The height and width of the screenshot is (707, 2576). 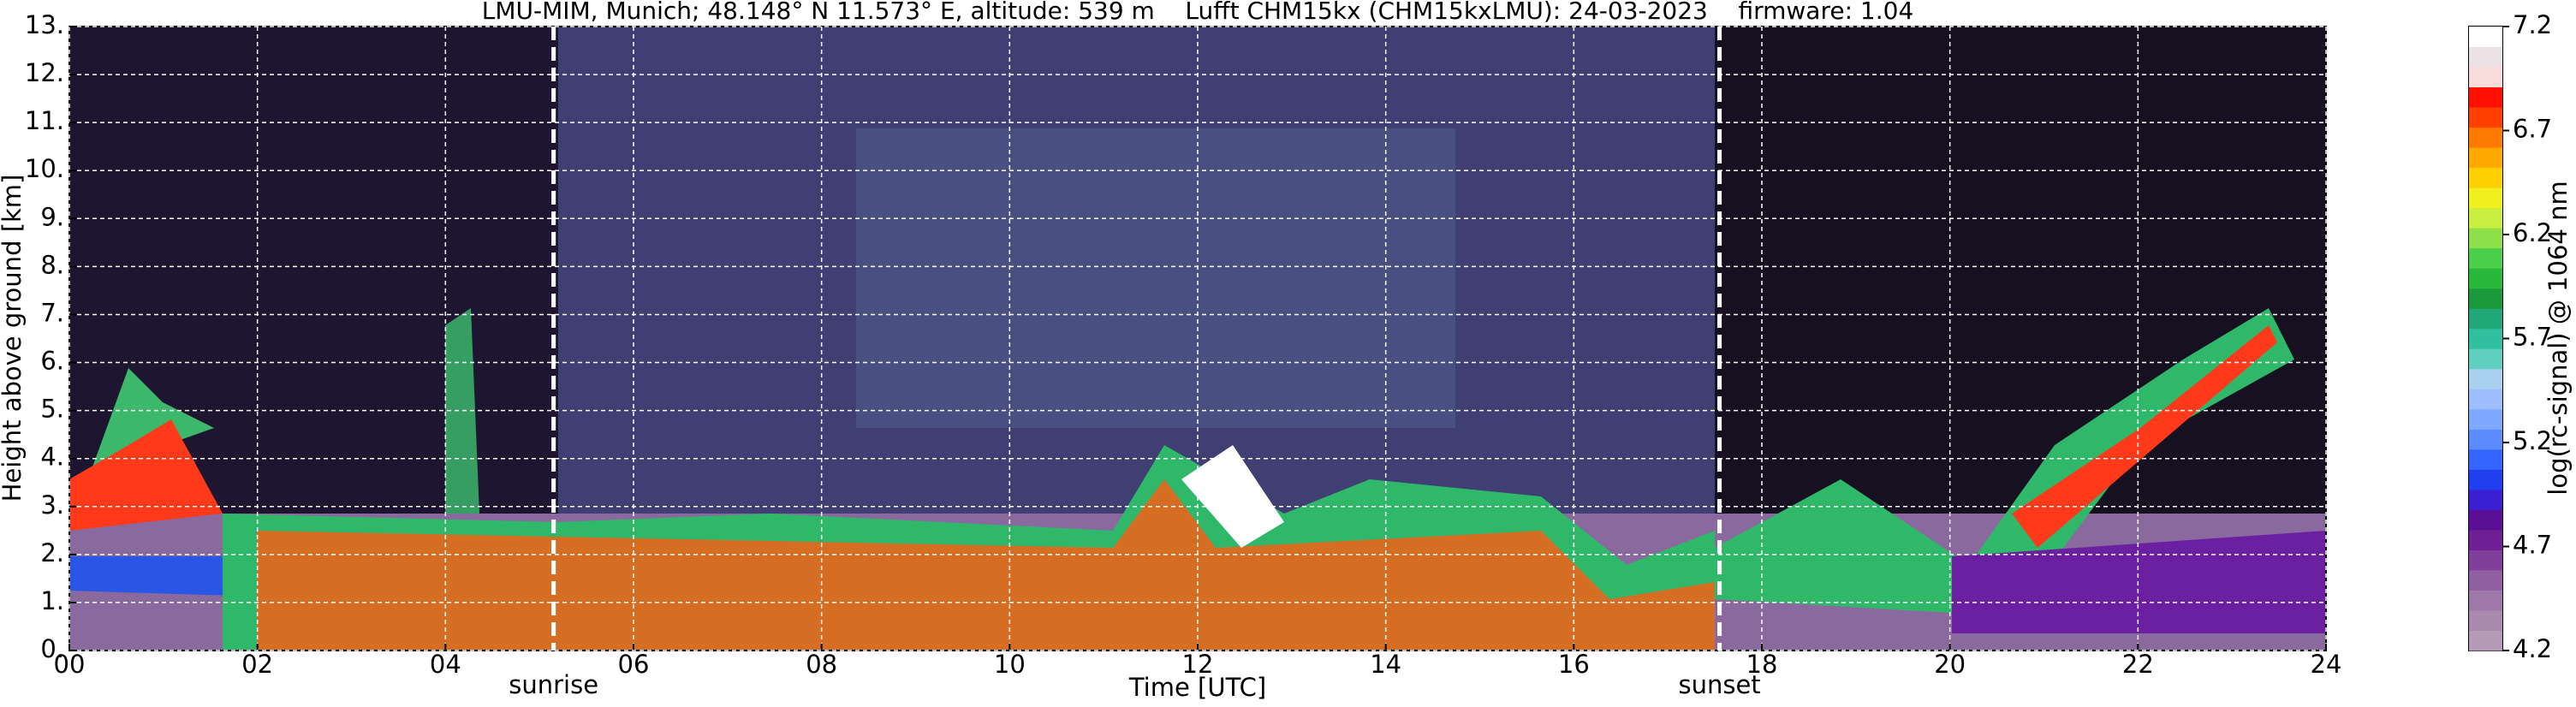 I want to click on x-tick-label: 22, so click(x=2138, y=664).